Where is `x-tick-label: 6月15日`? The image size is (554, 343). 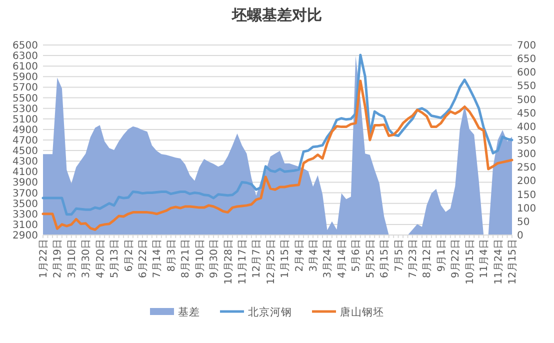 x-tick-label: 6月15日 is located at coordinates (385, 258).